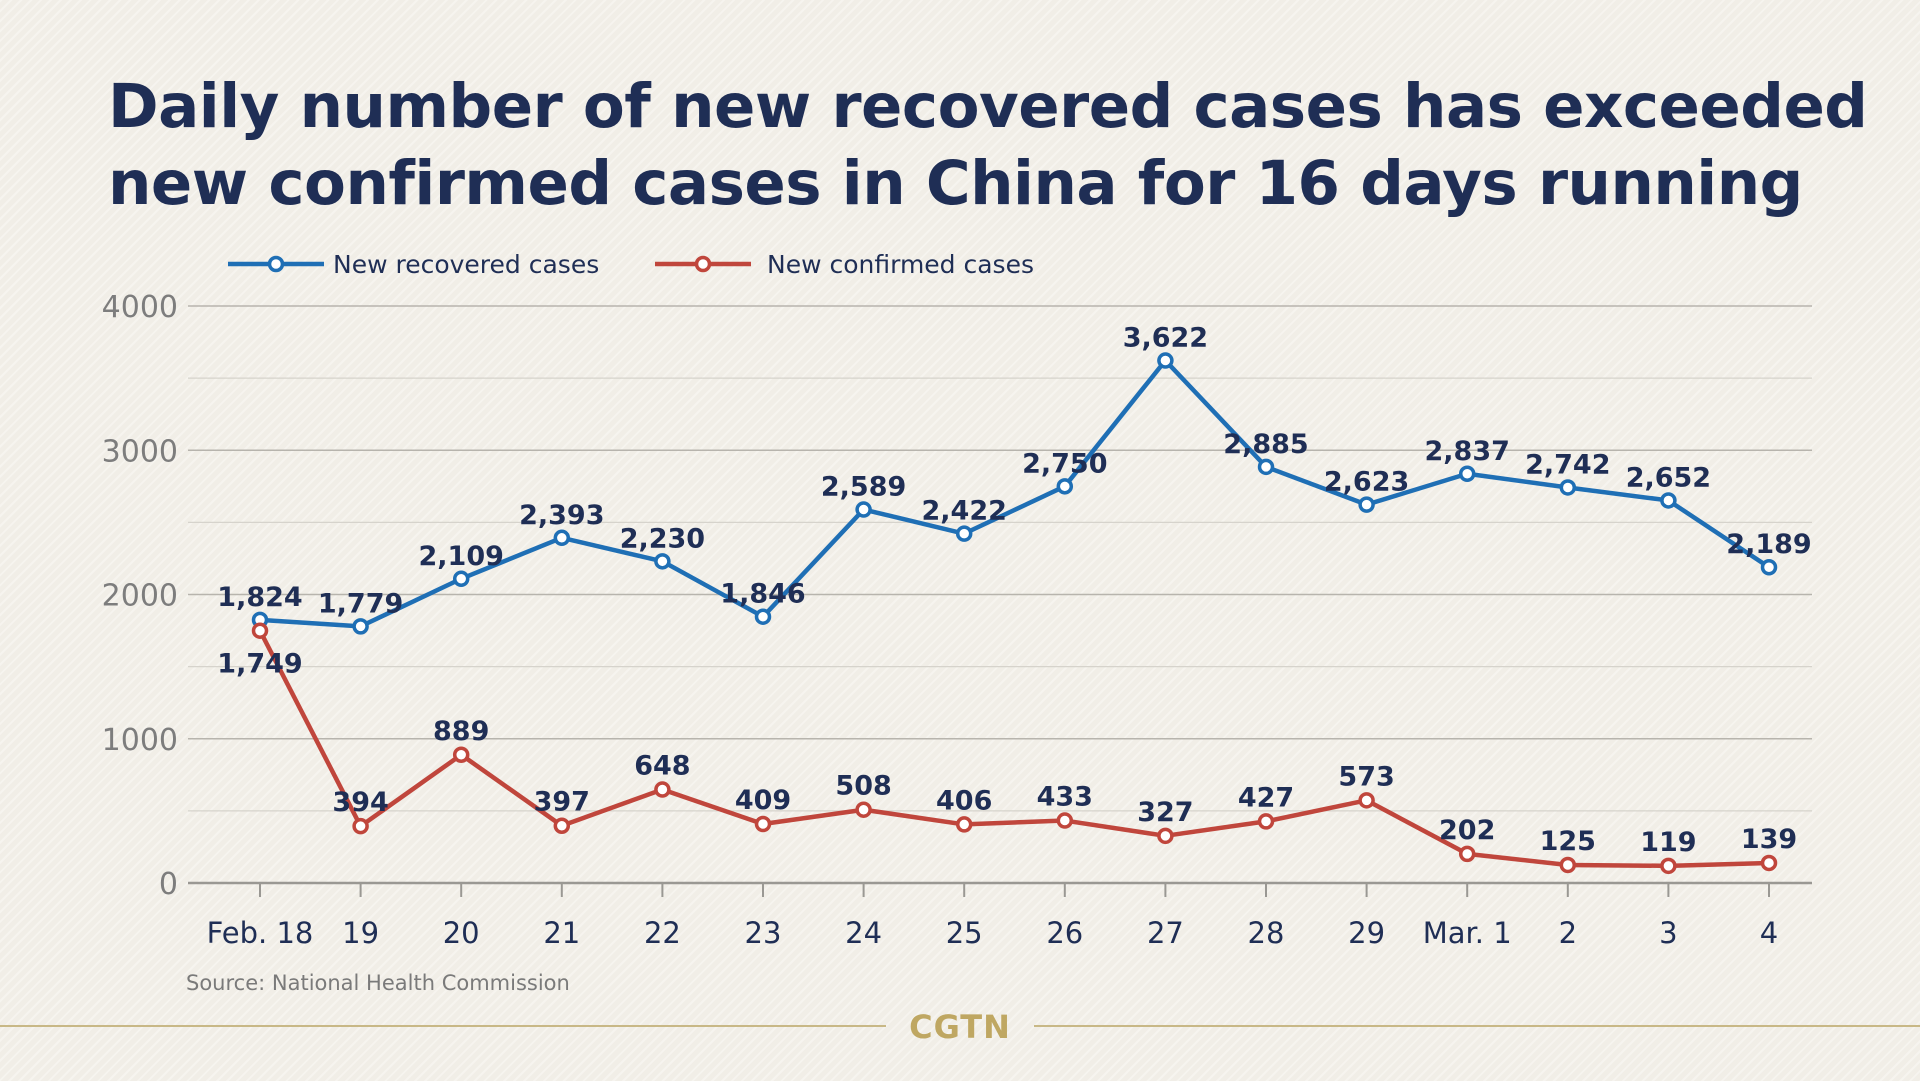 This screenshot has height=1081, width=1920. Describe the element at coordinates (863, 487) in the screenshot. I see `data-label-recovered: 2,589` at that location.